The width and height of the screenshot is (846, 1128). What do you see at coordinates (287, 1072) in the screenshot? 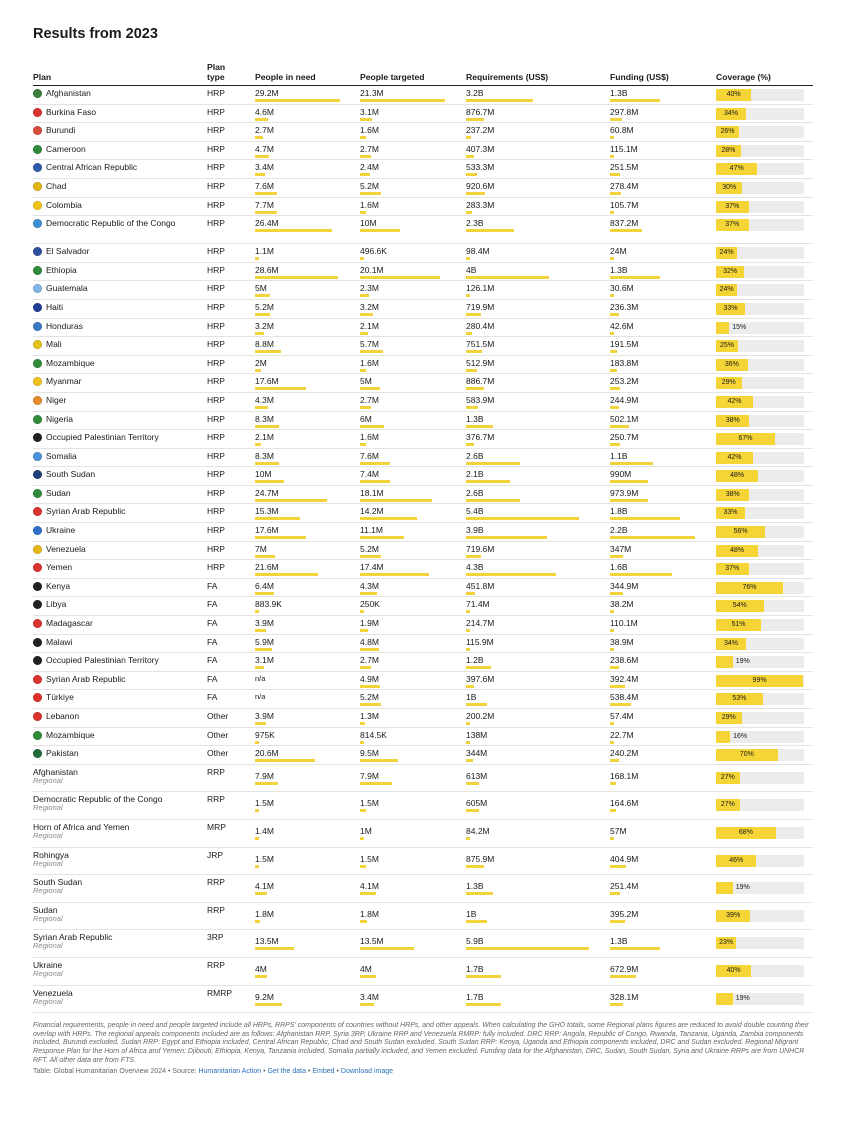
I see `get-data-link: Get the data` at bounding box center [287, 1072].